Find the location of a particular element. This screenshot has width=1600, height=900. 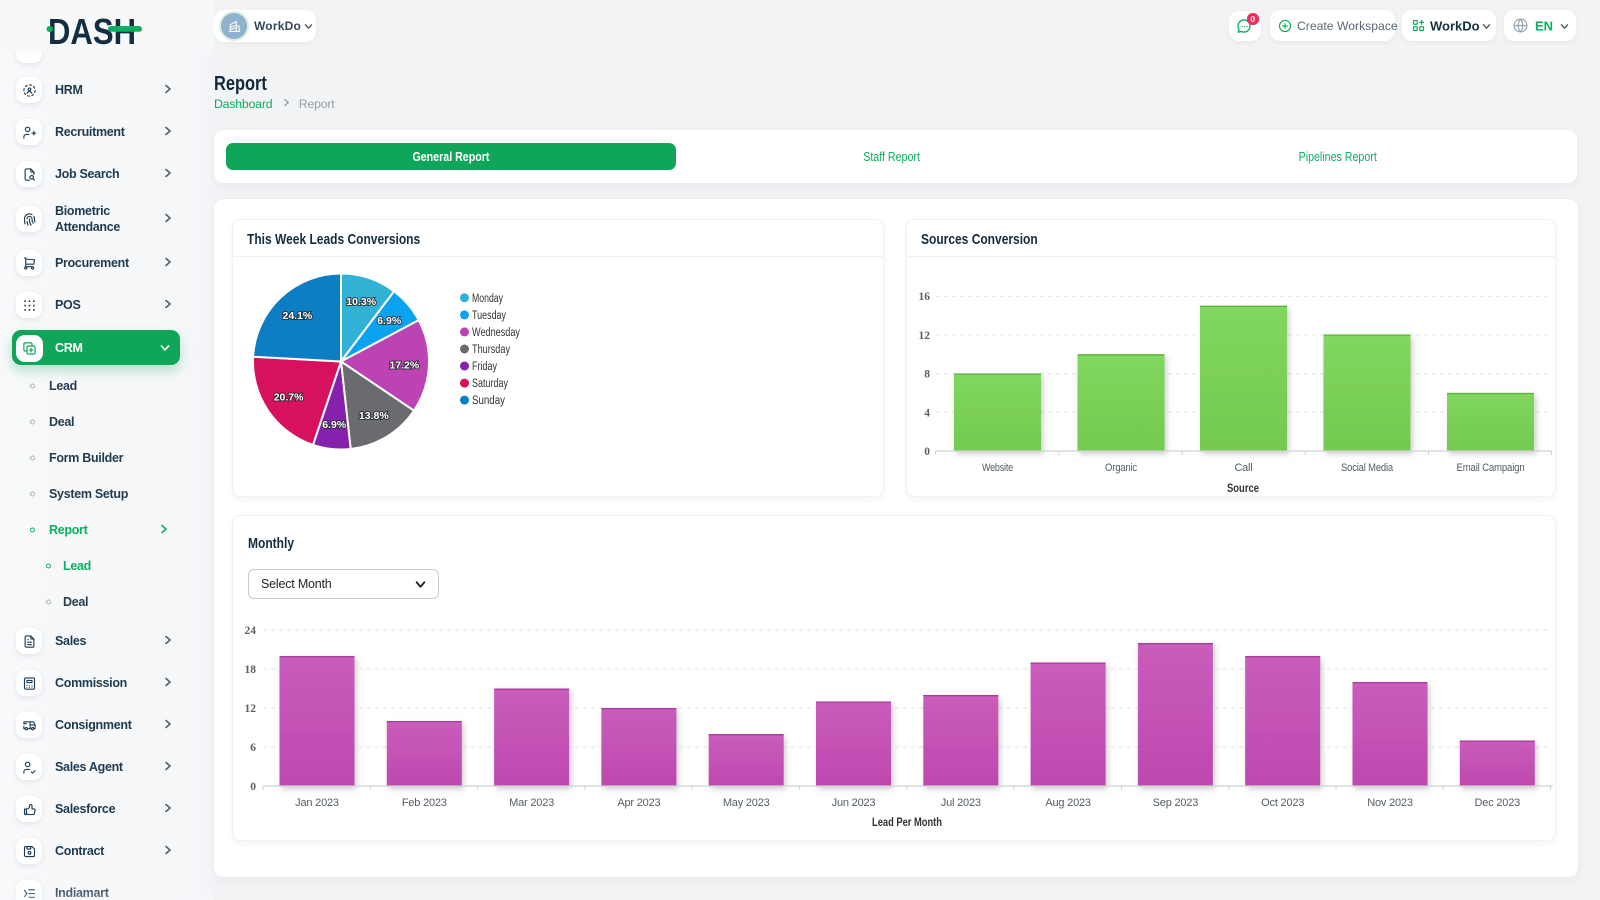

svg-text: Organic is located at coordinates (1121, 468).